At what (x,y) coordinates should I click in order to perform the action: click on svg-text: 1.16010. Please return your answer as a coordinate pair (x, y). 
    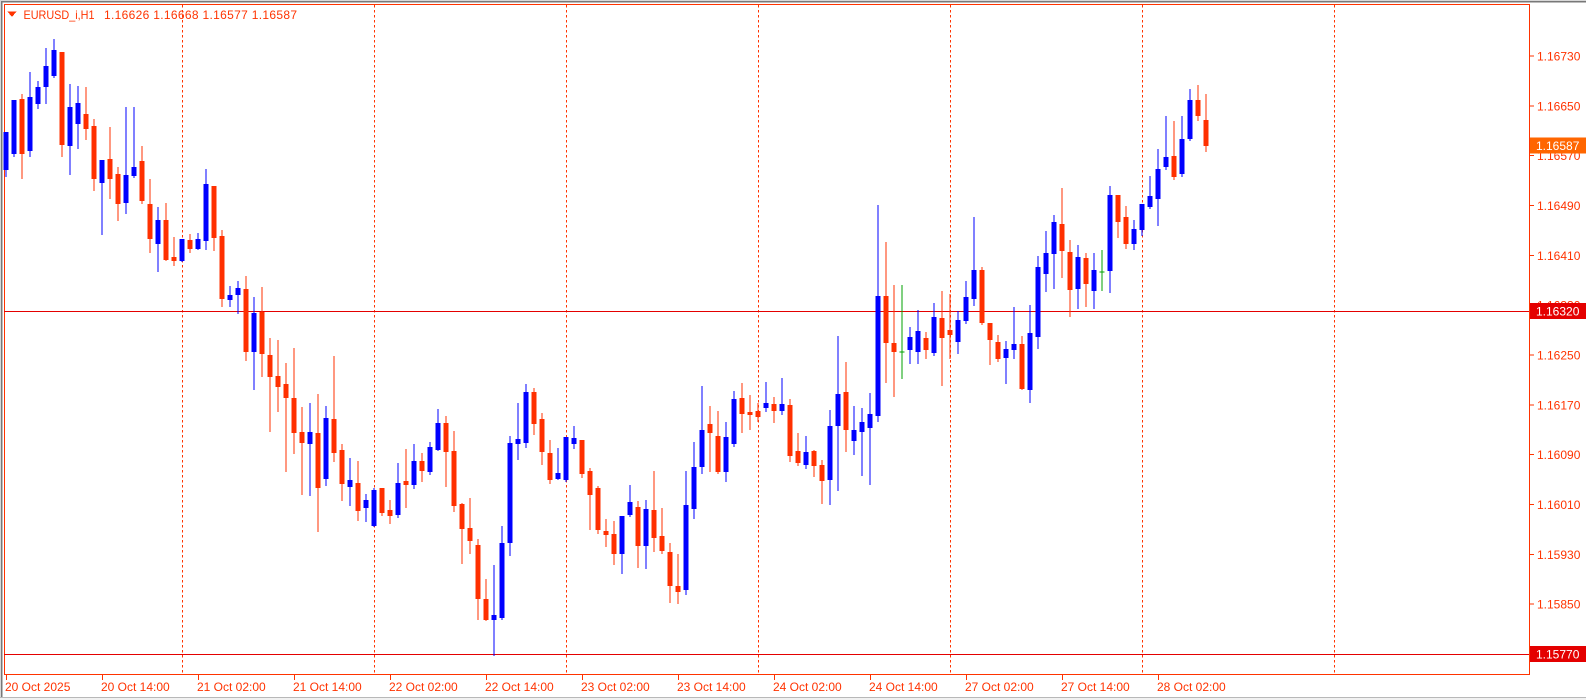
    Looking at the image, I should click on (1559, 505).